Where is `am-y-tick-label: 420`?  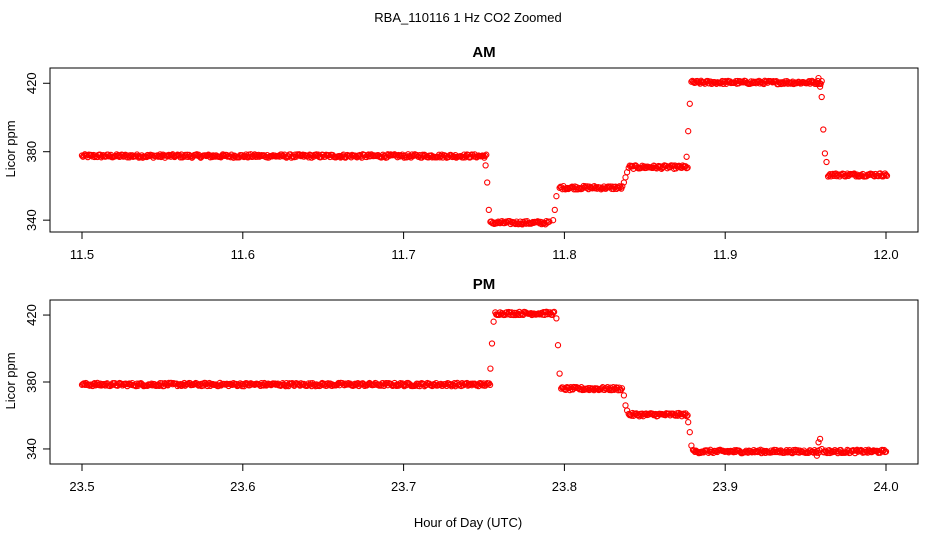
am-y-tick-label: 420 is located at coordinates (31, 83).